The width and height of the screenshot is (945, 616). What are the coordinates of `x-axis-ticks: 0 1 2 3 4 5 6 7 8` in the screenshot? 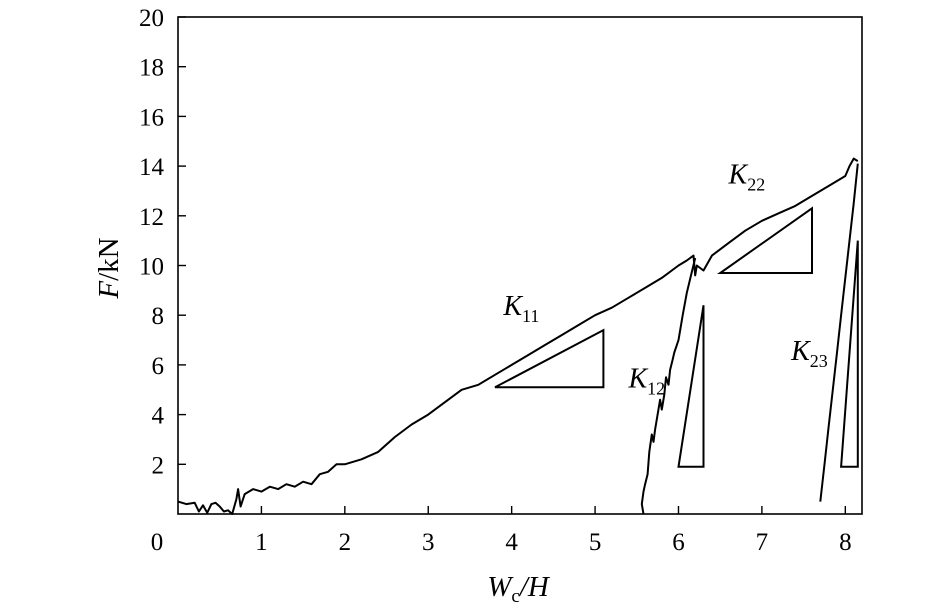 It's located at (501, 531).